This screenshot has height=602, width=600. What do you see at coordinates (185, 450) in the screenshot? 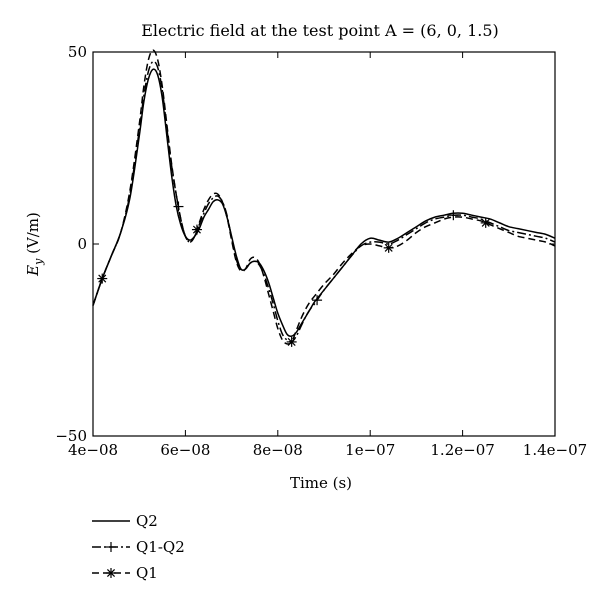
I see `x-tick-label: 6e−08` at bounding box center [185, 450].